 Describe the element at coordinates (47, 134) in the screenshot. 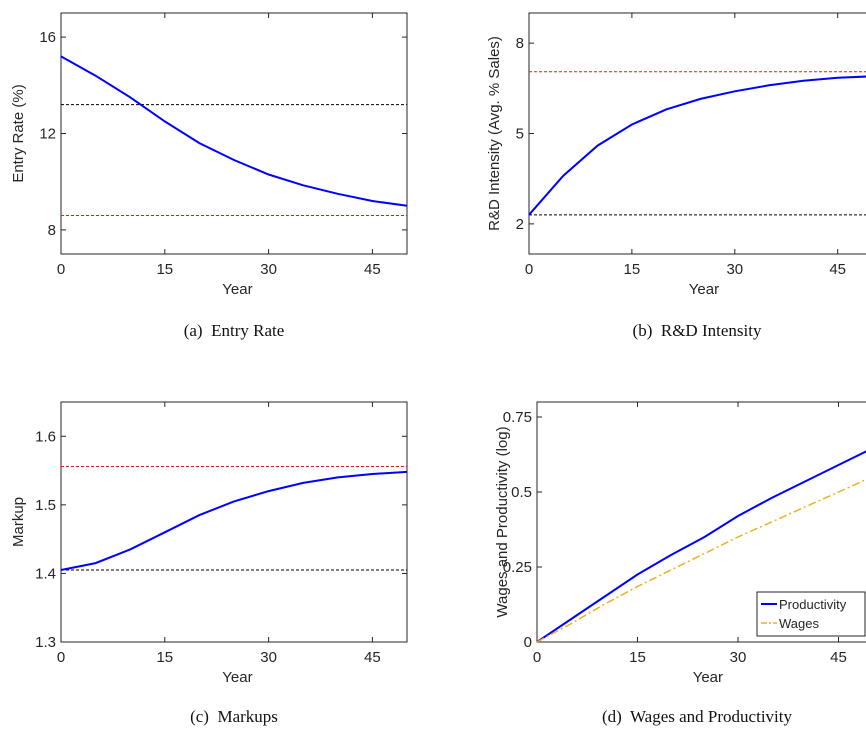

I see `y-tick-label: 12` at that location.